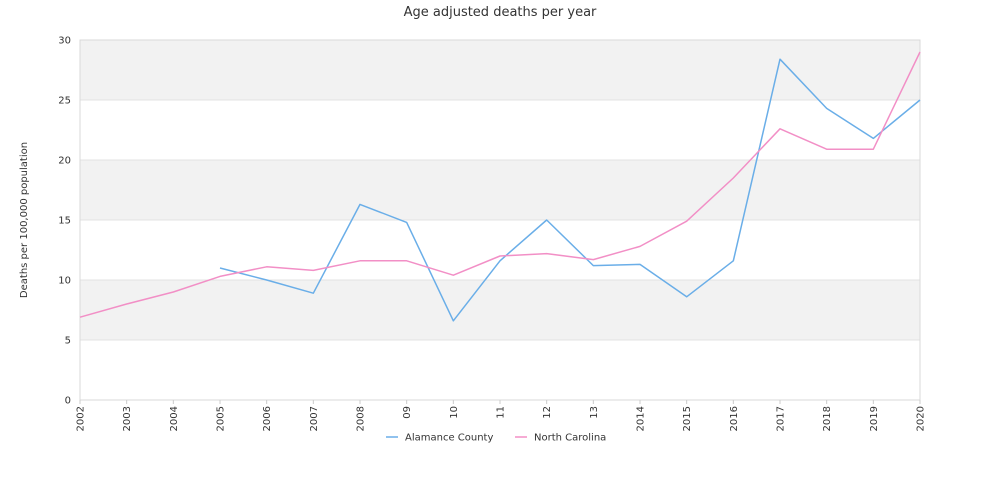  Describe the element at coordinates (64, 101) in the screenshot. I see `y-tick-label: 25` at that location.